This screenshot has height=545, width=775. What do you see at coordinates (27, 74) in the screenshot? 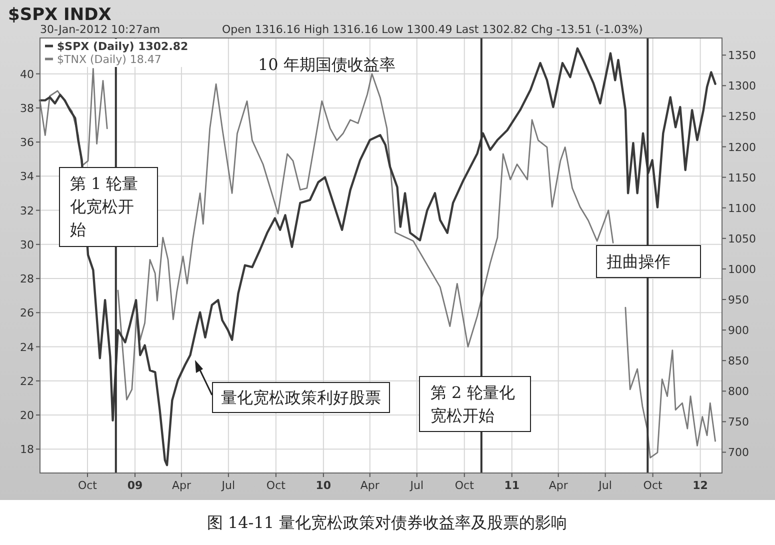
I see `y-tick-label: 40` at bounding box center [27, 74].